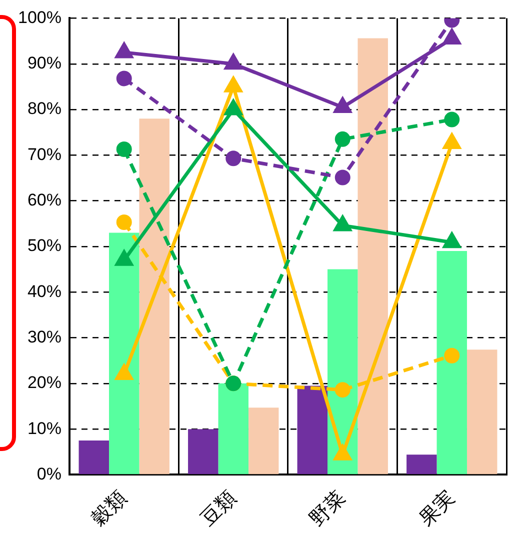  I want to click on y-tick-label: 20%, so click(44, 382).